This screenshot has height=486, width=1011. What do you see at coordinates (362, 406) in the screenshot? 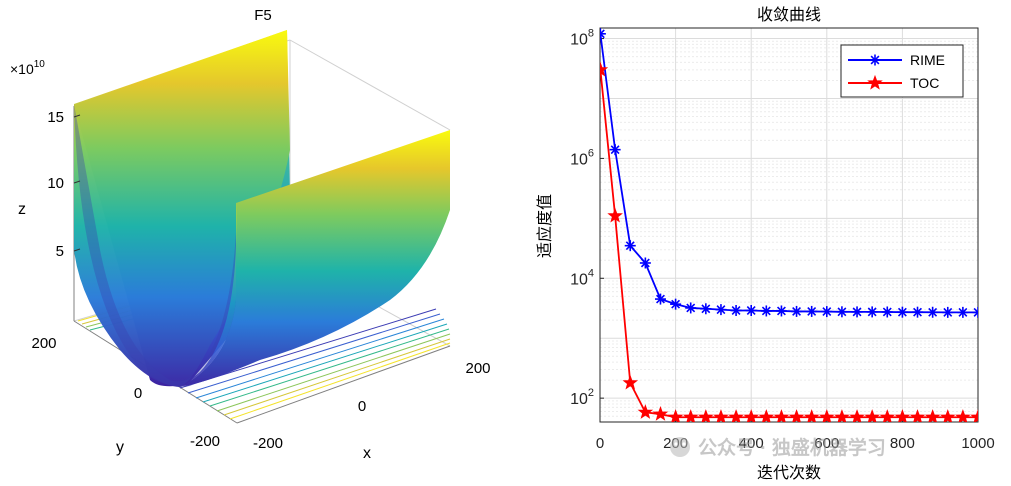
I see `x-tick: 0` at bounding box center [362, 406].